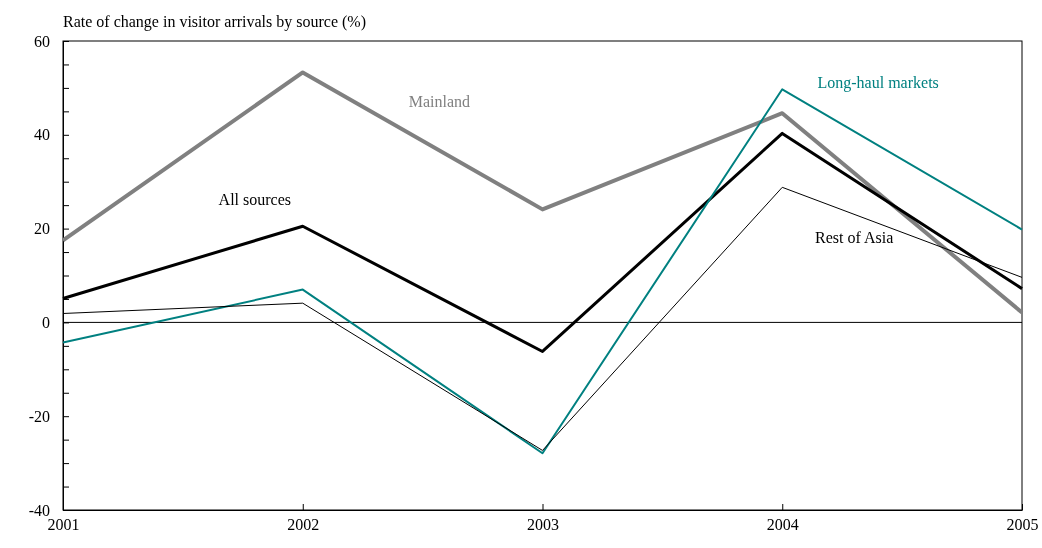  What do you see at coordinates (42, 135) in the screenshot?
I see `y-tick-label: 40` at bounding box center [42, 135].